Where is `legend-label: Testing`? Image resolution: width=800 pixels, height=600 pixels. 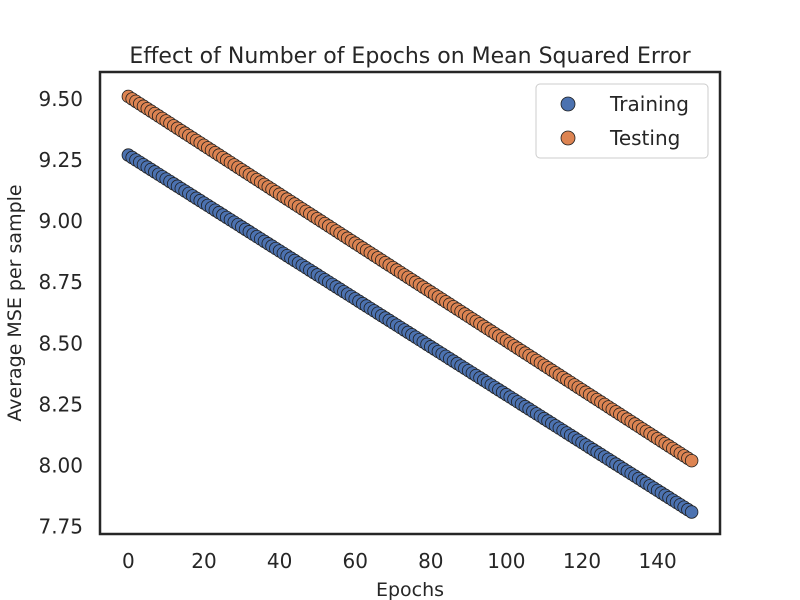
legend-label: Testing is located at coordinates (644, 138).